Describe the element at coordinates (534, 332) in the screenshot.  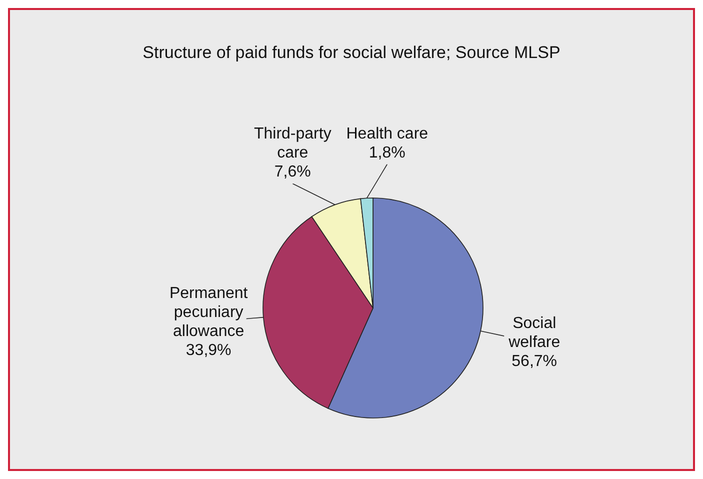
I see `slice-label: Social welfare` at that location.